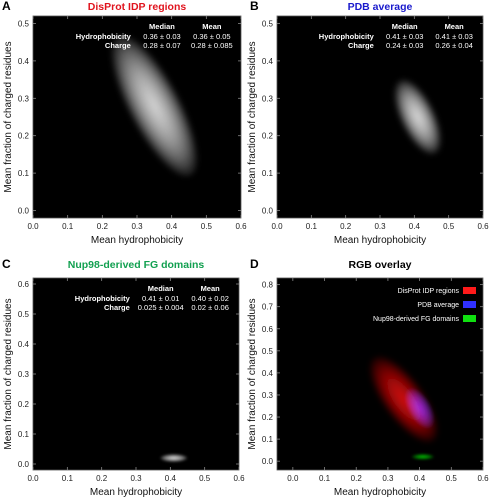  I want to click on panel-title: DisProt IDP regions, so click(137, 7).